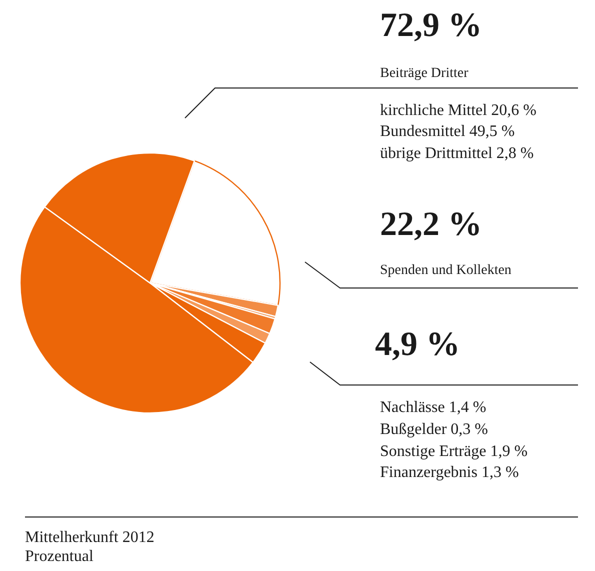 The height and width of the screenshot is (571, 595). Describe the element at coordinates (457, 153) in the screenshot. I see `text: übrige Drittmittel 2,8 %` at that location.